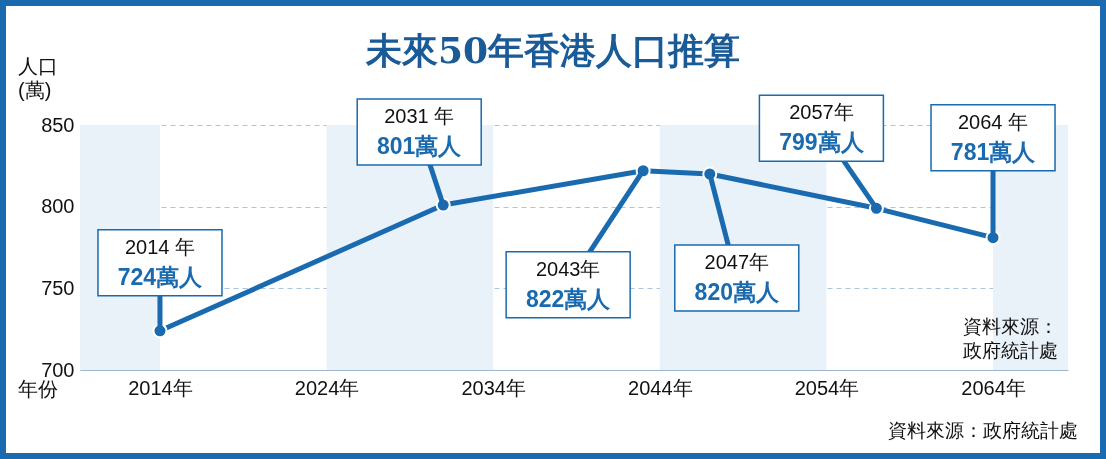  Describe the element at coordinates (993, 137) in the screenshot. I see `annotation: 2064 年 781萬人` at that location.